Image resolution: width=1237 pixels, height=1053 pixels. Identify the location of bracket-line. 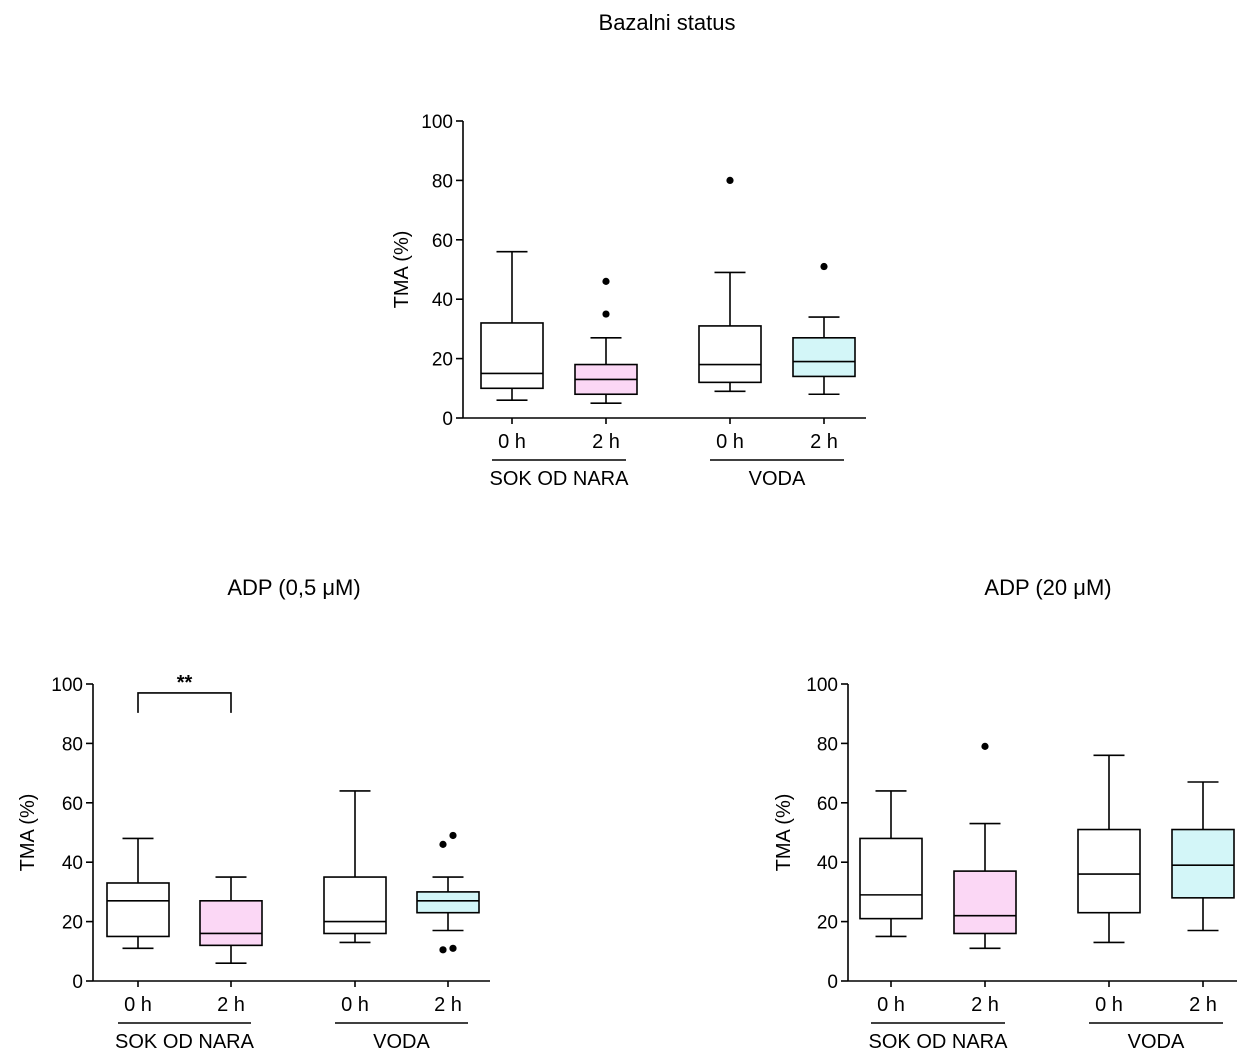
(184, 702).